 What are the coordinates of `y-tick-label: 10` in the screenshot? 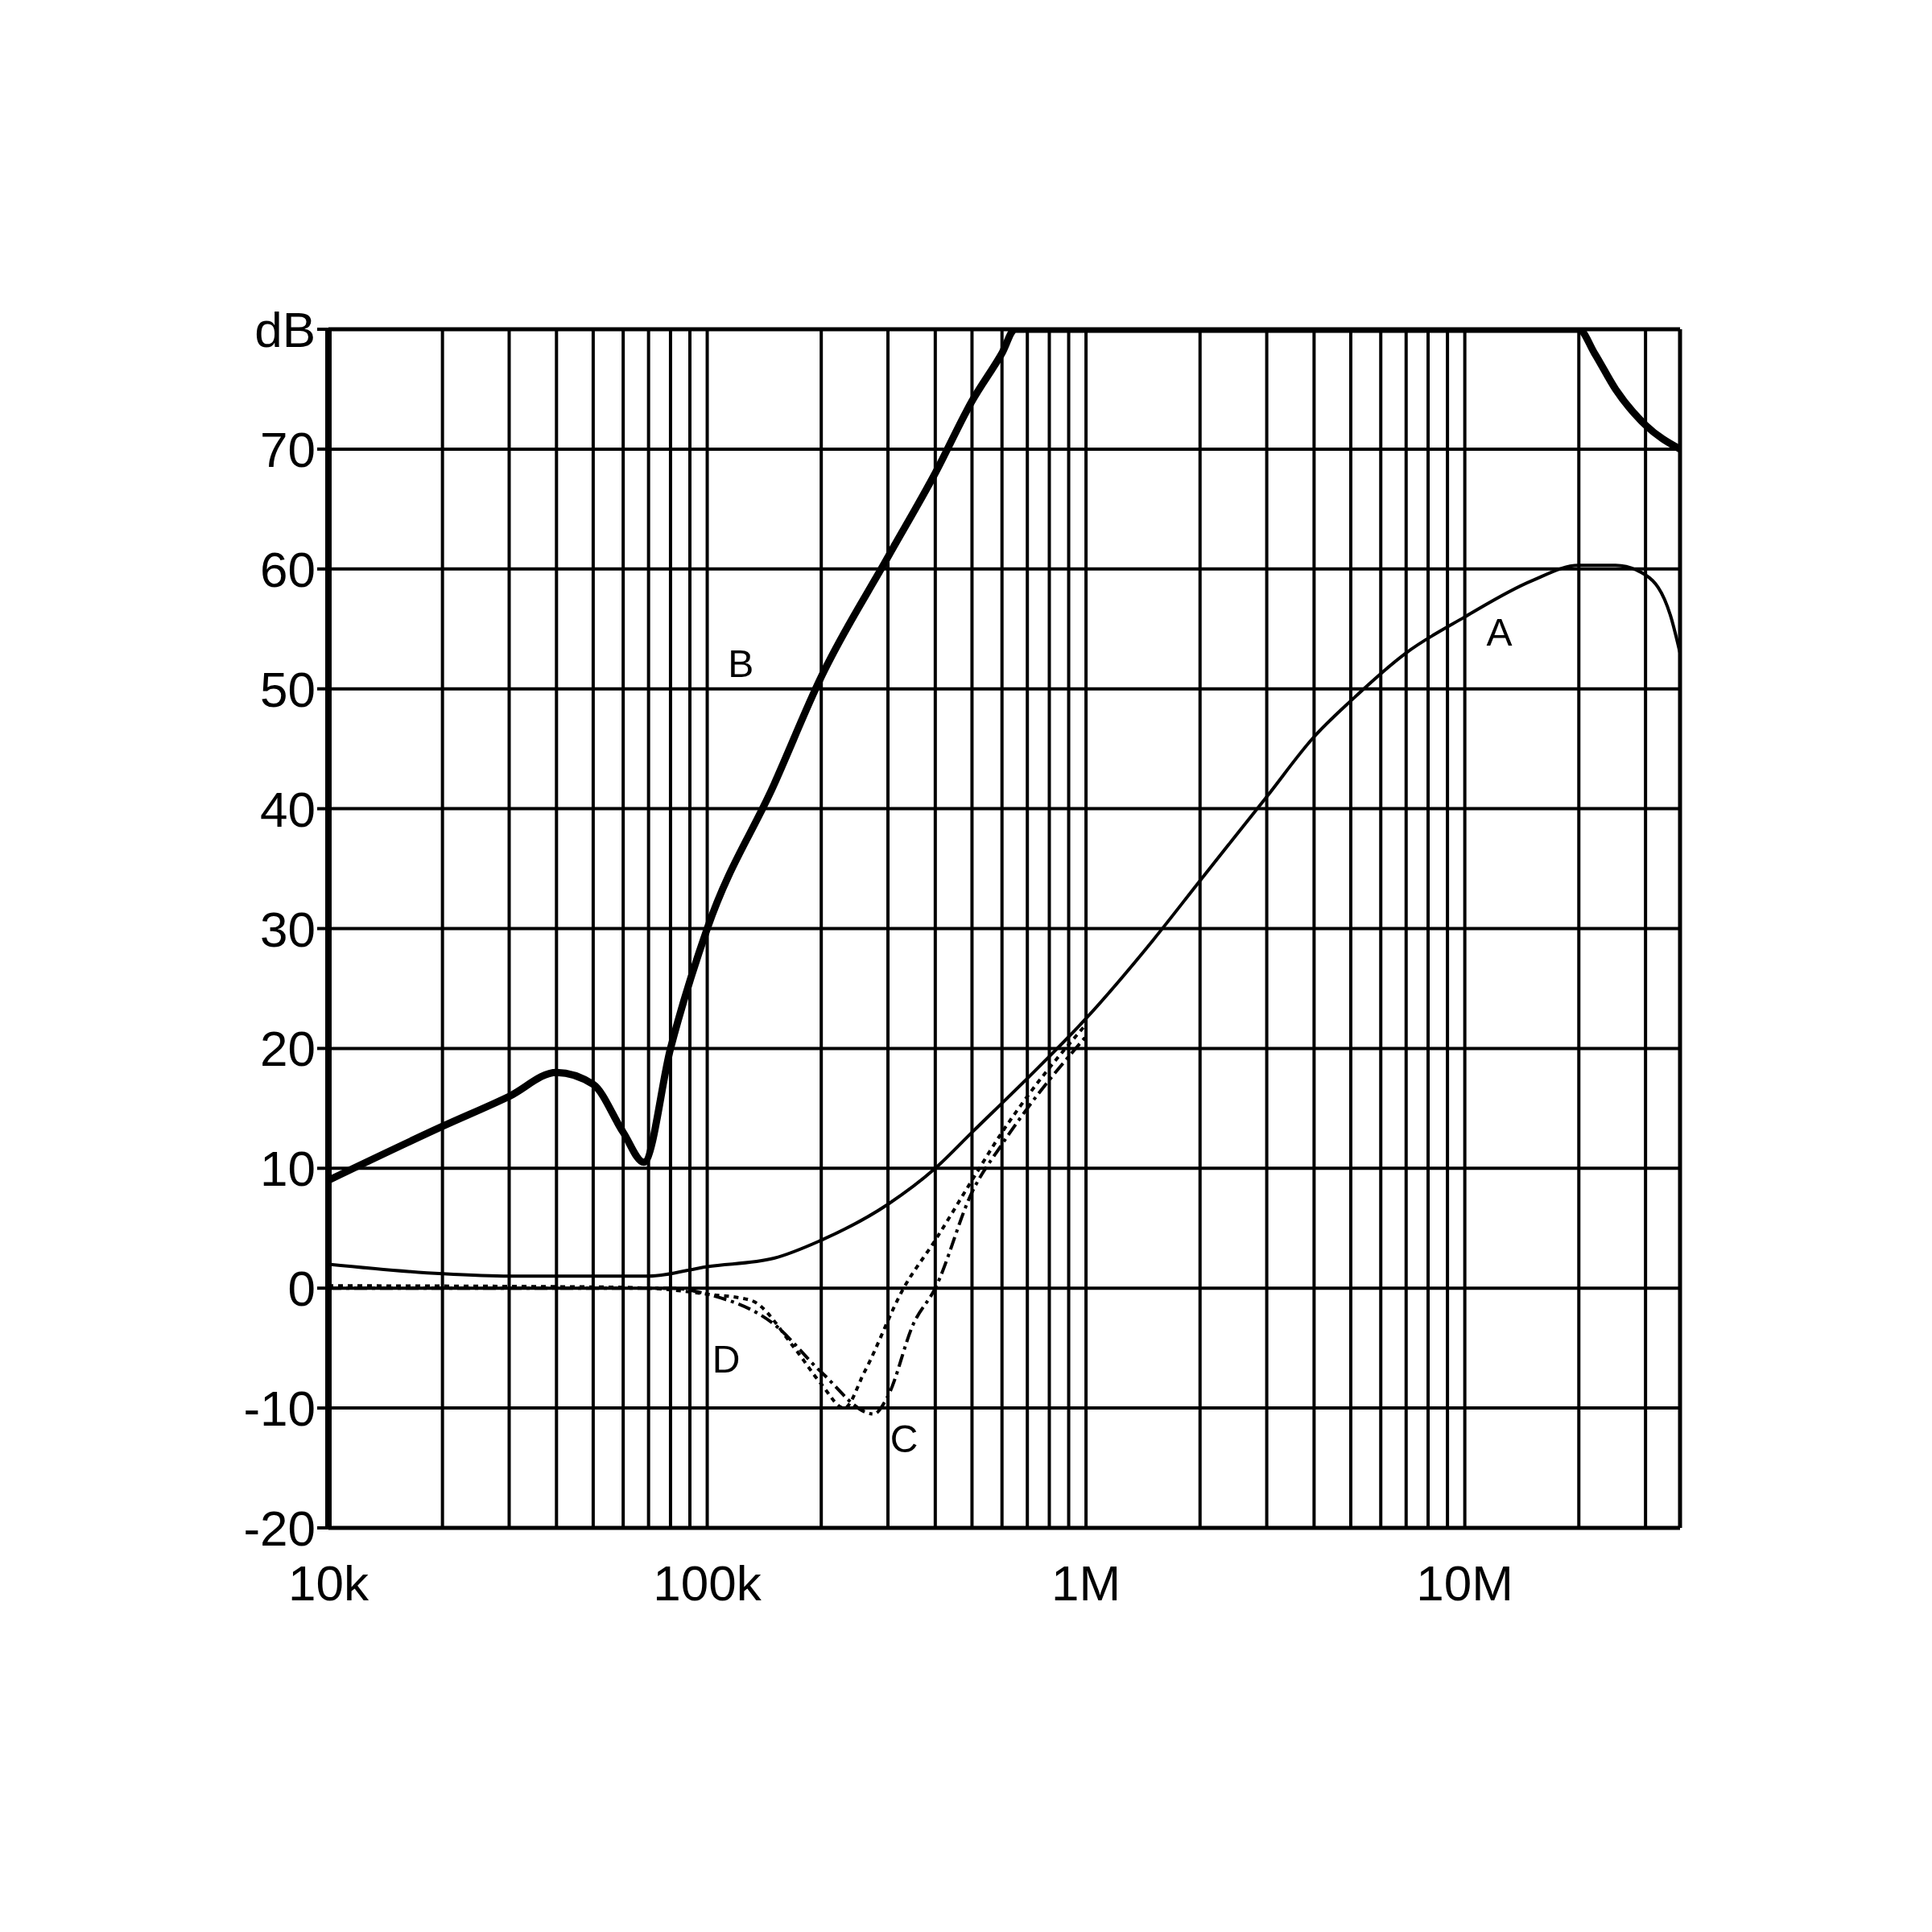 It's located at (288, 1169).